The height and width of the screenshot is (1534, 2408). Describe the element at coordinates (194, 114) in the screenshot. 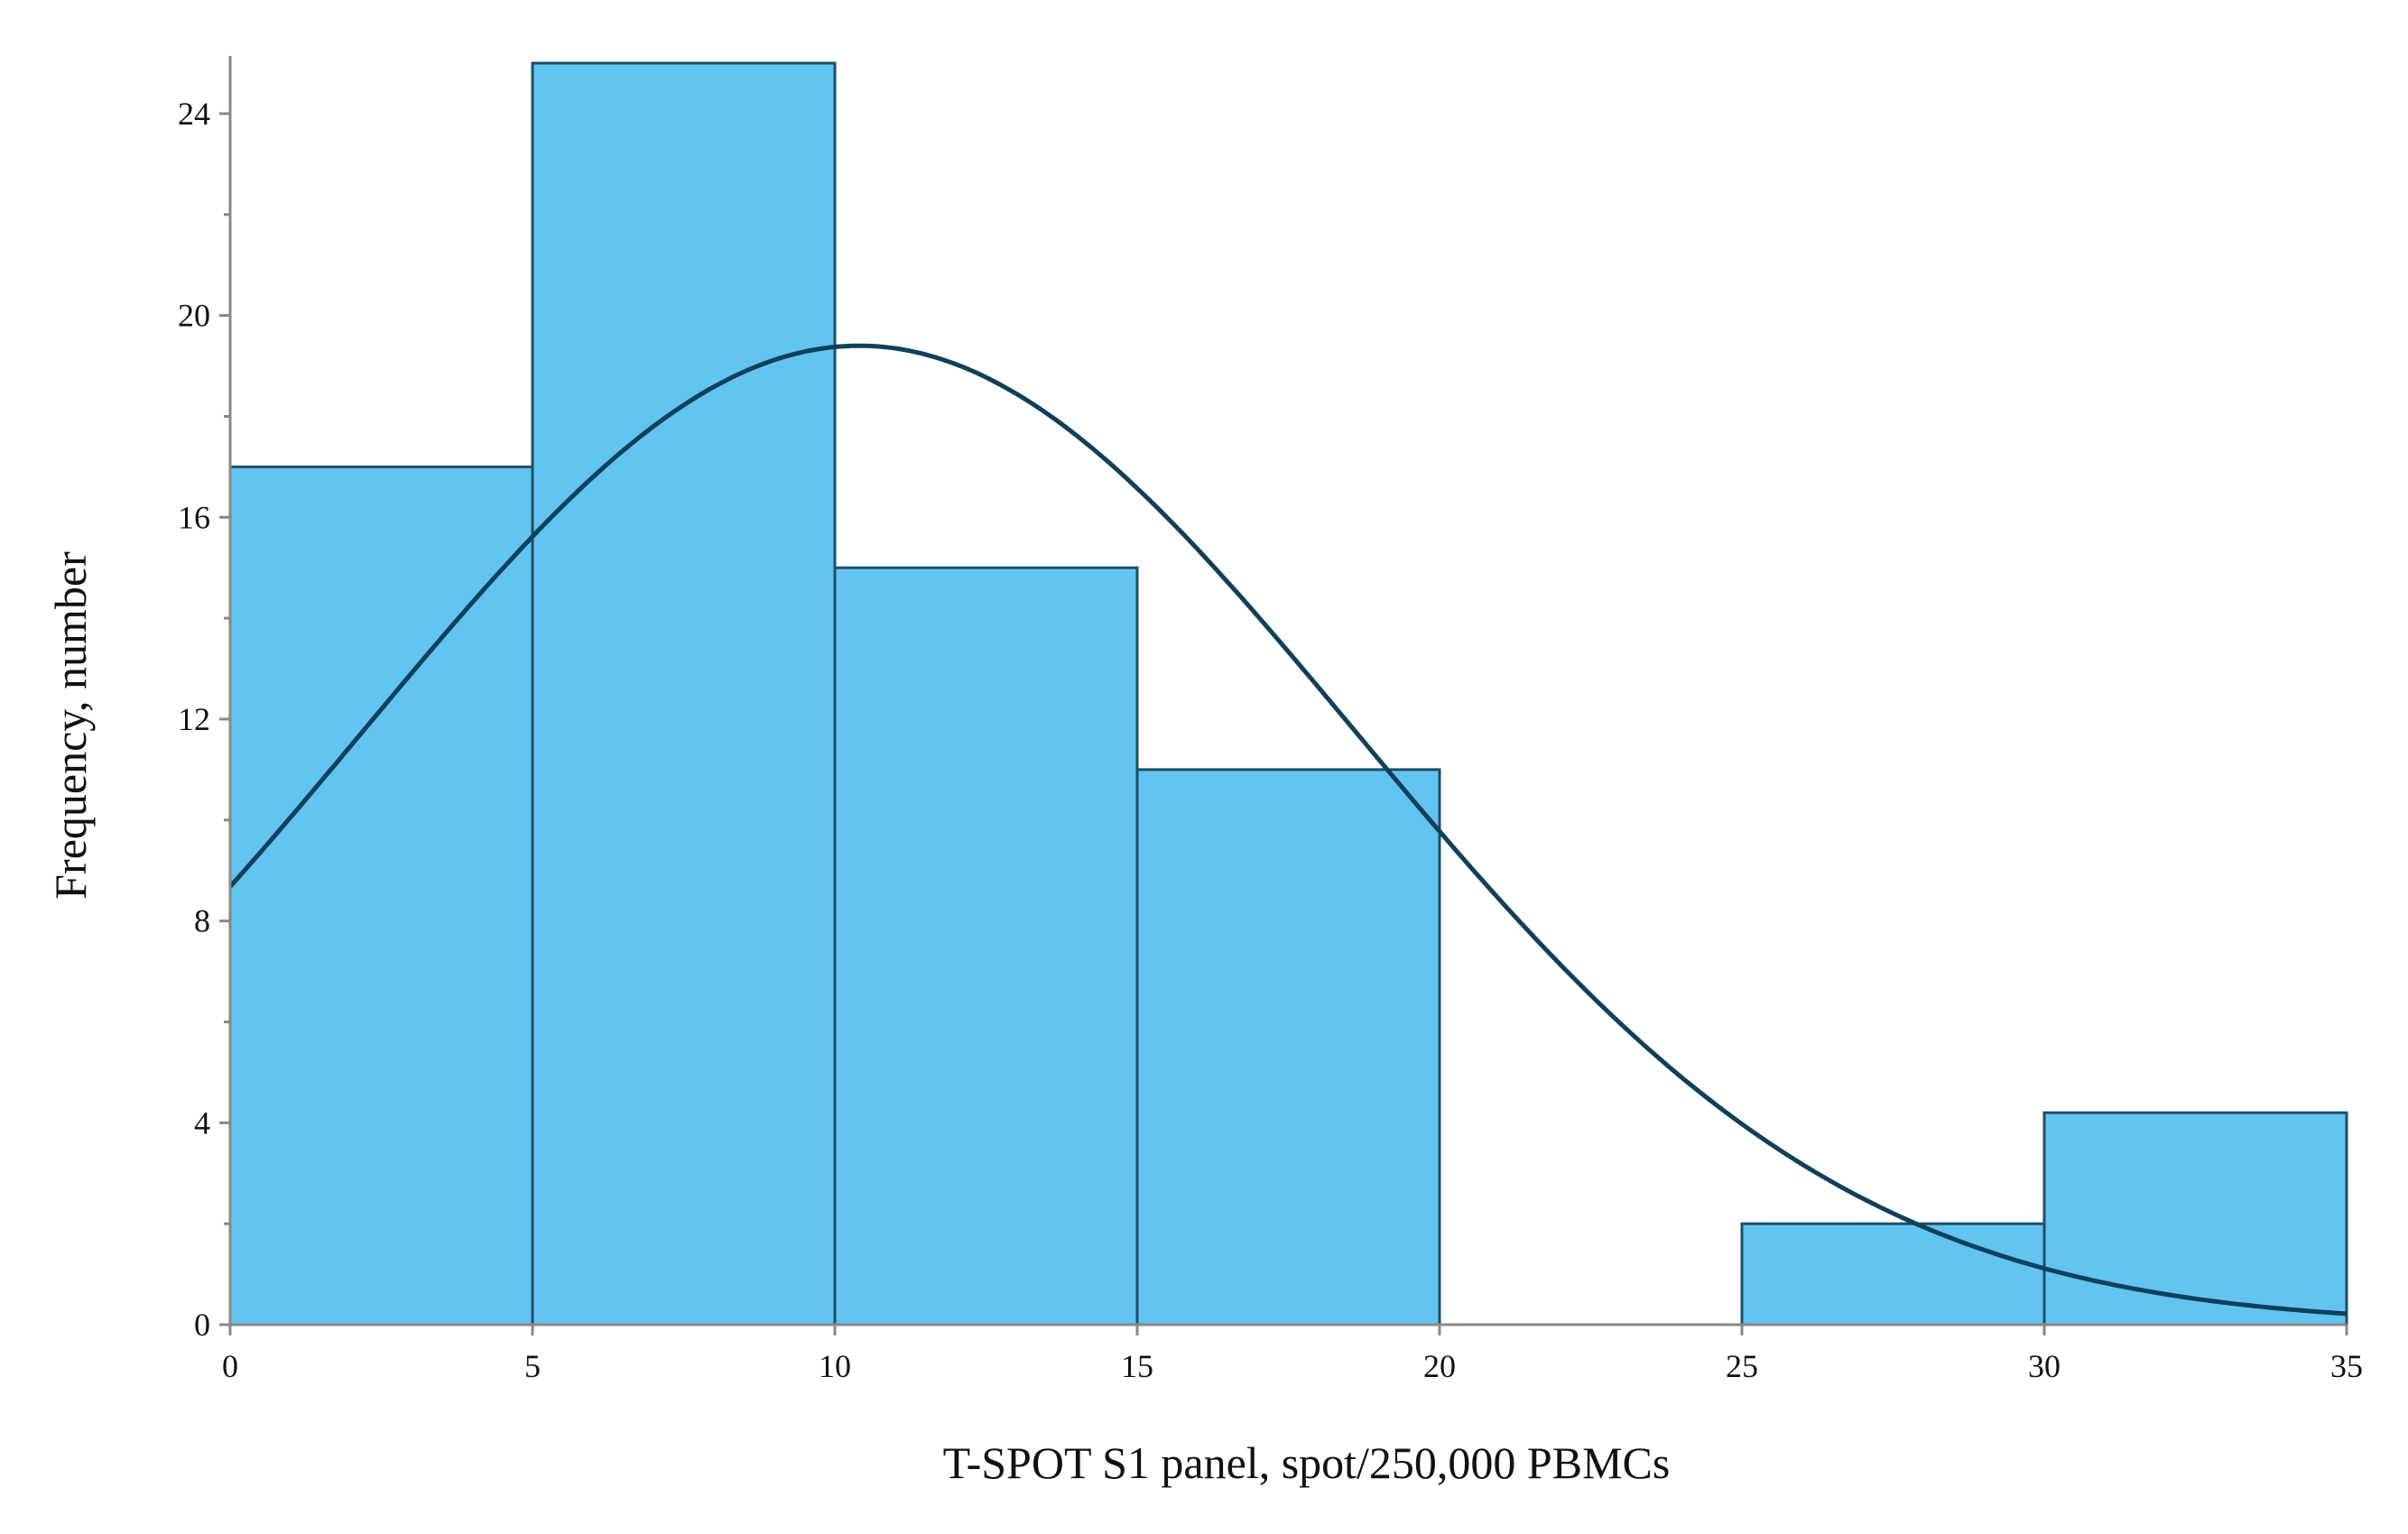

I see `y-tick-label: 24` at that location.